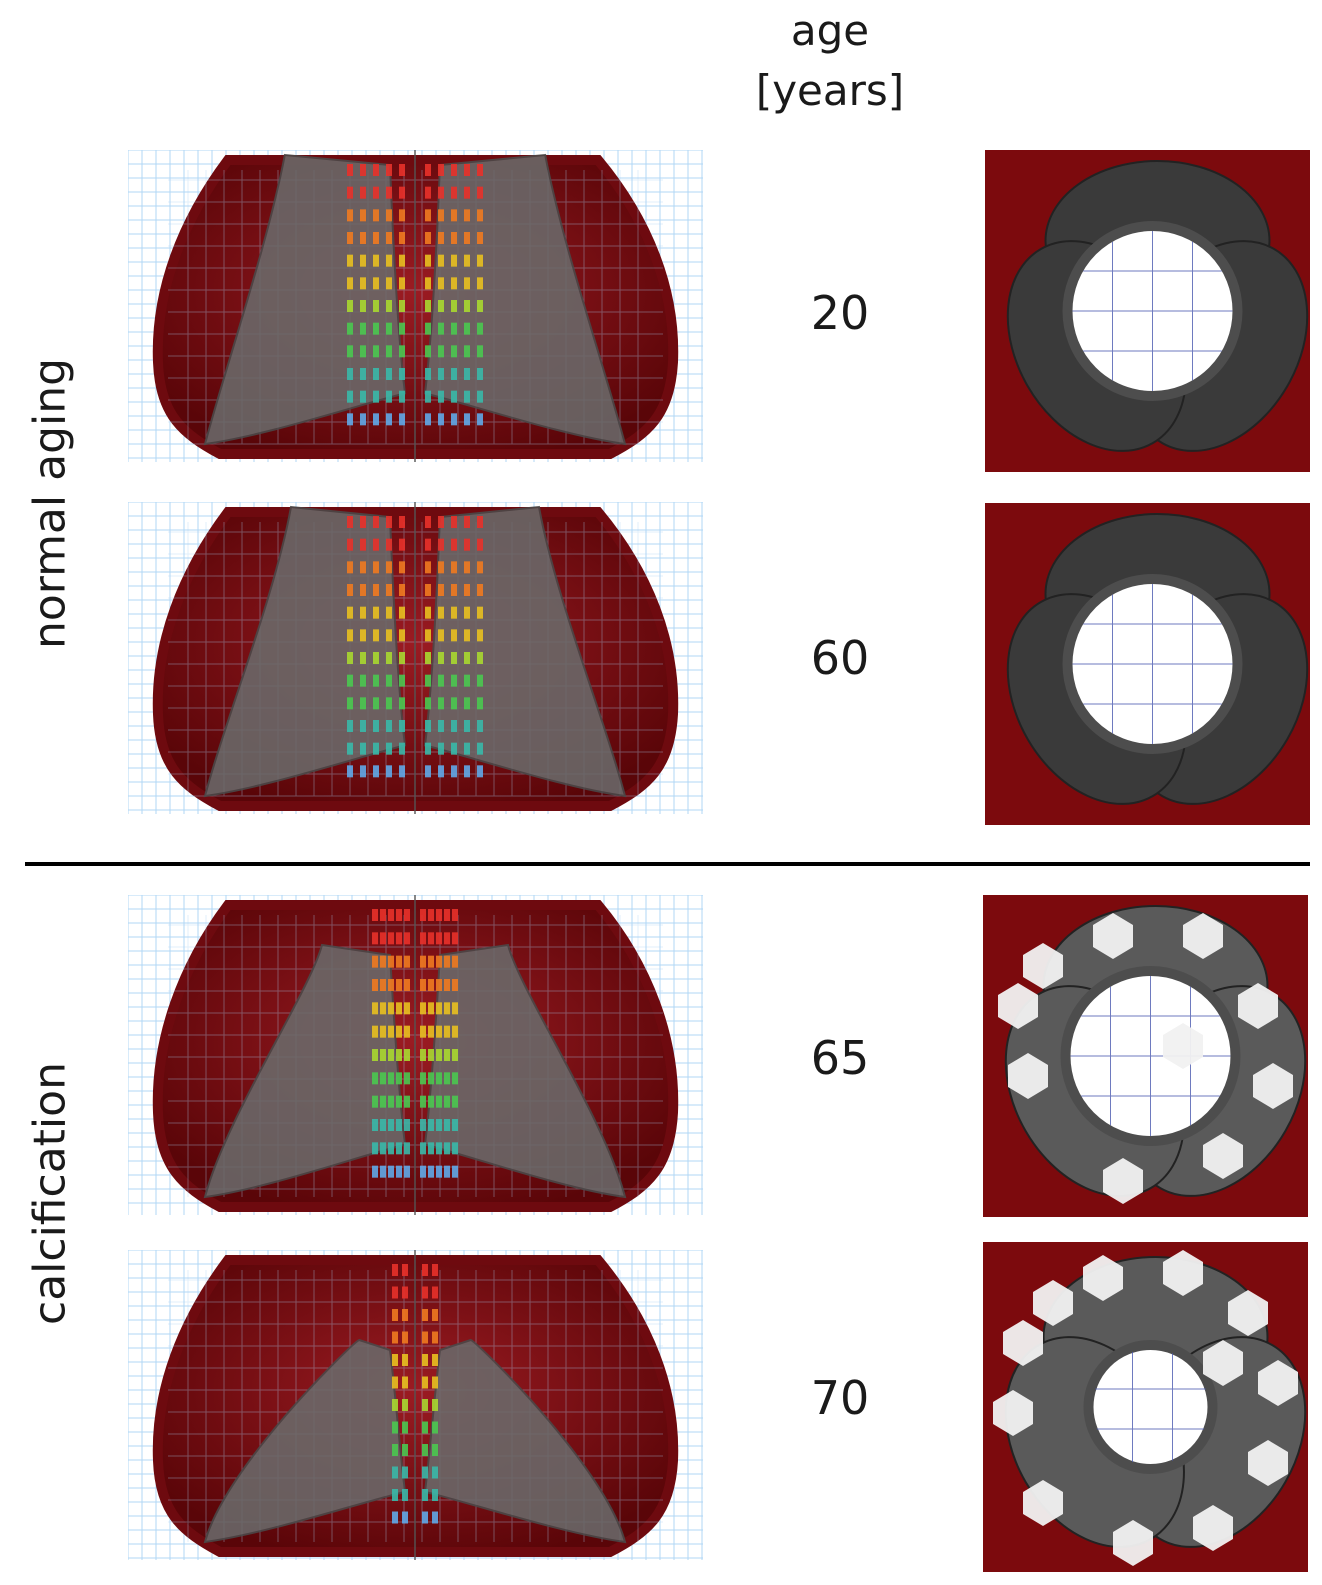 This screenshot has height=1585, width=1322. Describe the element at coordinates (1150, 1407) in the screenshot. I see `valve-orifice` at that location.